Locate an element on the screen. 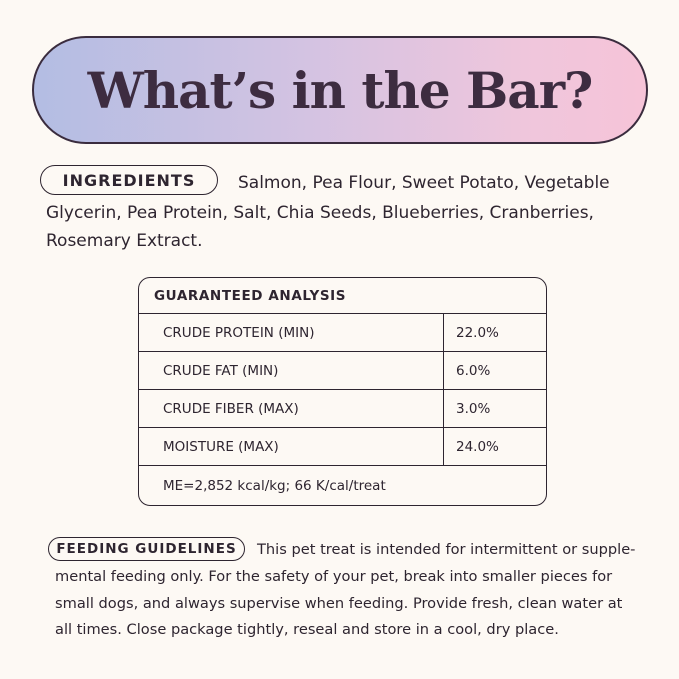  table-row: CRUDE PROTEIN (MIN) 22.0% is located at coordinates (342, 333).